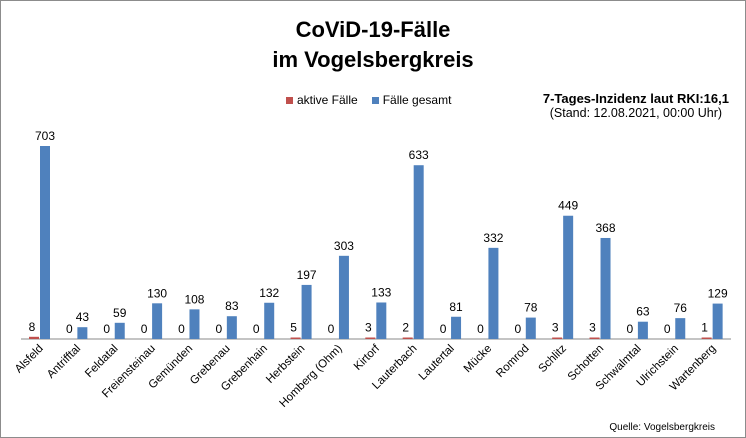  What do you see at coordinates (568, 206) in the screenshot?
I see `data-label: 449` at bounding box center [568, 206].